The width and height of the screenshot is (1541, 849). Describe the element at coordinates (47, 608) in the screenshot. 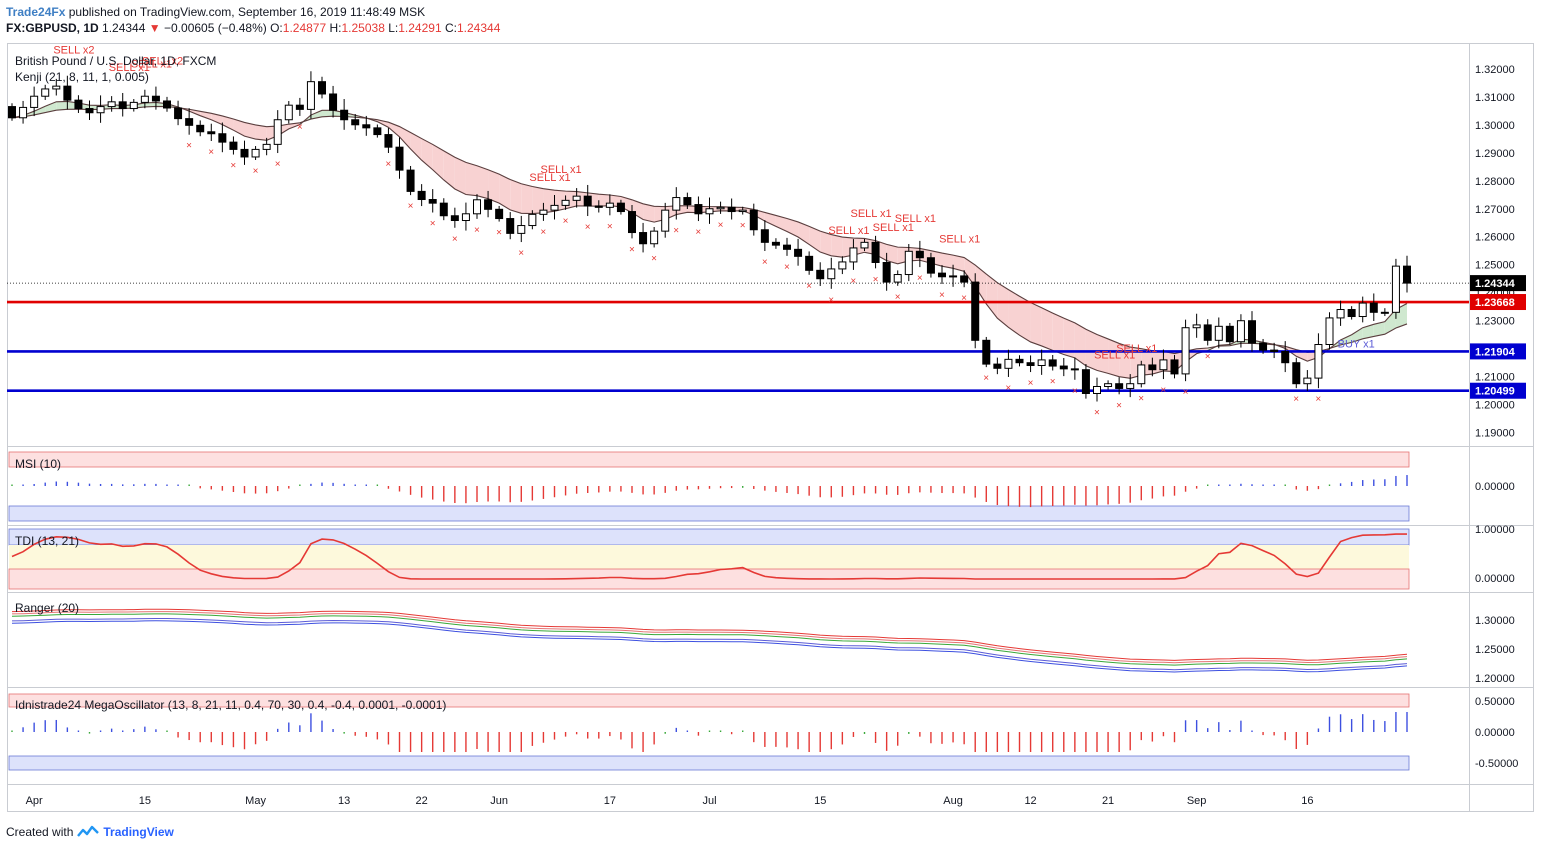

I see `ranger-label: Ranger (20)` at that location.